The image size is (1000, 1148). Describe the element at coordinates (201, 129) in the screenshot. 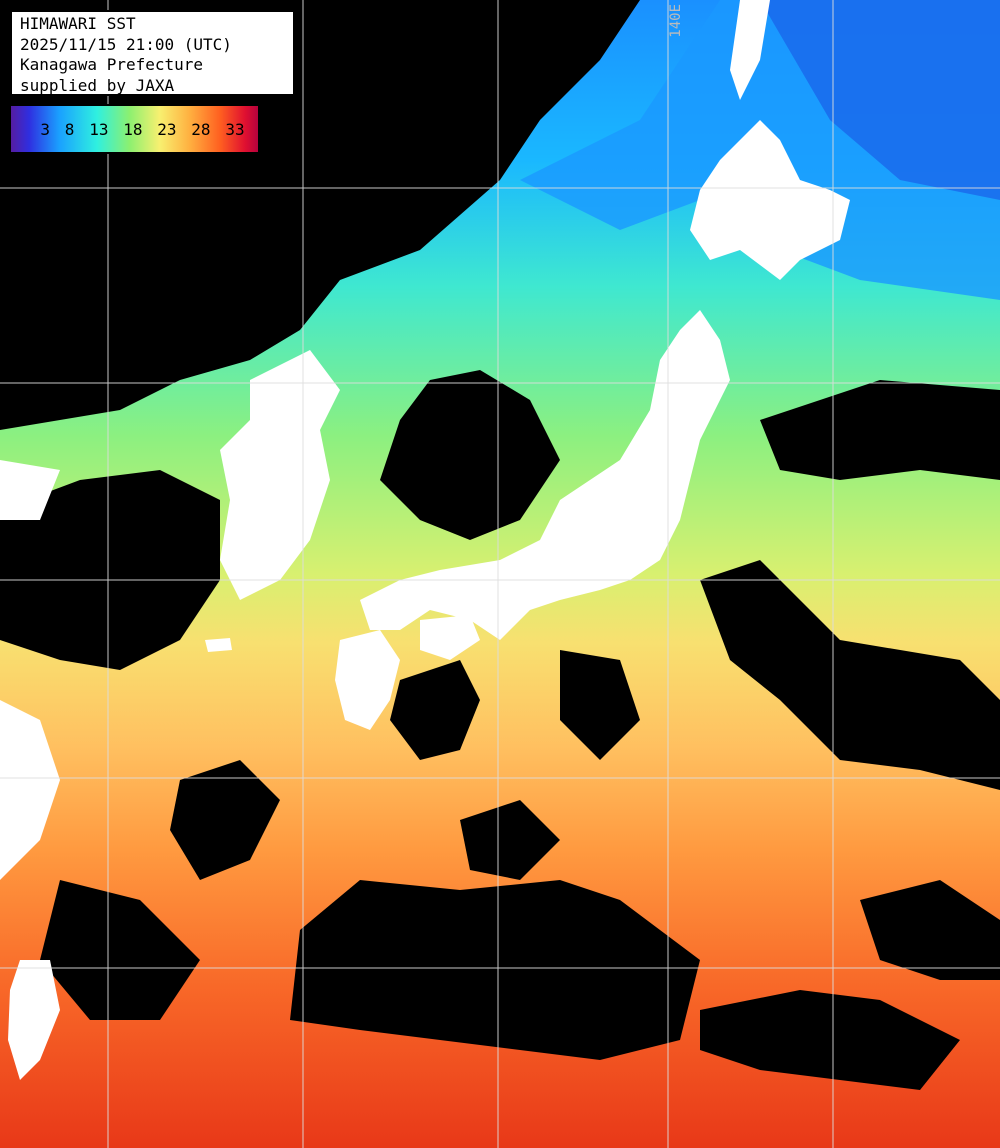

I see `colorbar-tick: 28` at that location.